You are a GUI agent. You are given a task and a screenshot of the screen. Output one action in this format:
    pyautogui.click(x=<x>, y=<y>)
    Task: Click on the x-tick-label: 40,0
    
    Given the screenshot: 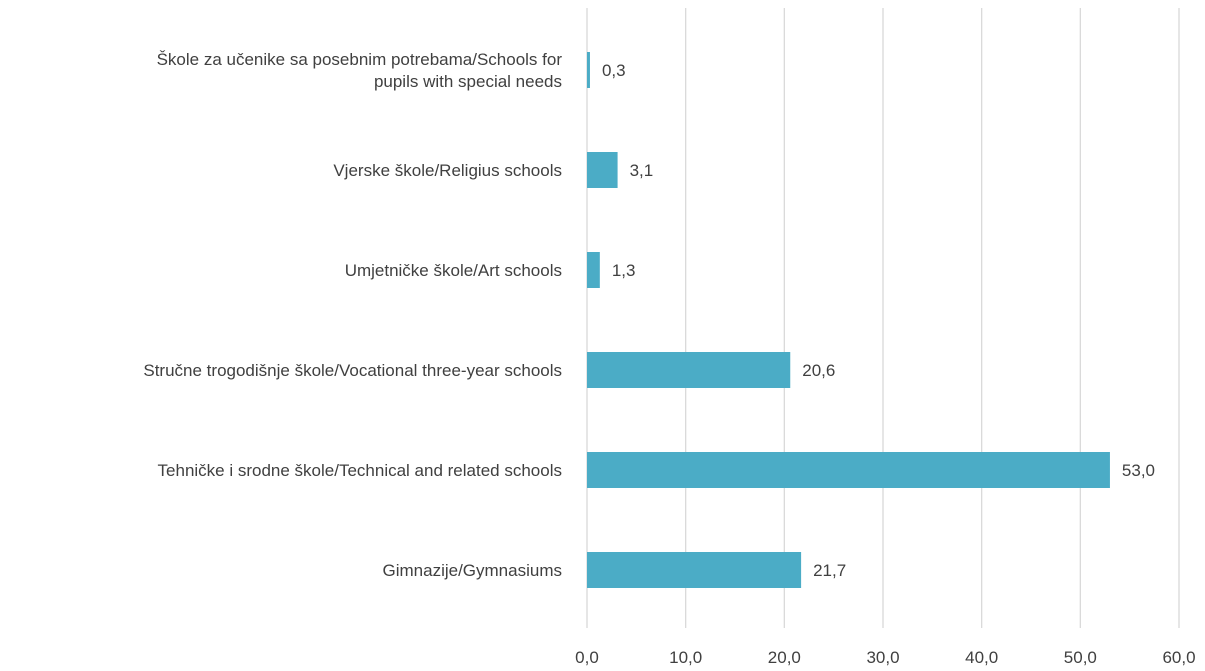 What is the action you would take?
    pyautogui.click(x=981, y=657)
    